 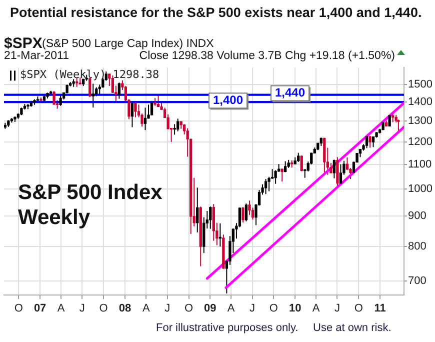 I want to click on text: Close 1298.38 Volume 3.7B Chg +19.18 (+1.50%), so click(x=267, y=56).